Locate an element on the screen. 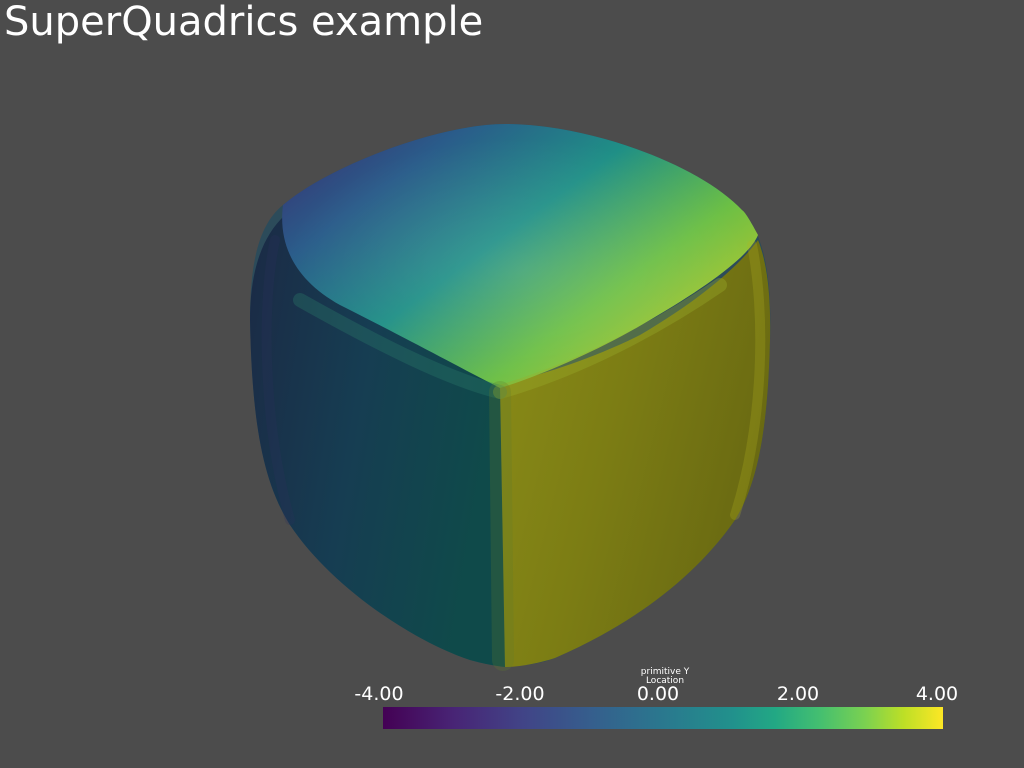 This screenshot has height=768, width=1024. right-face is located at coordinates (635, 453).